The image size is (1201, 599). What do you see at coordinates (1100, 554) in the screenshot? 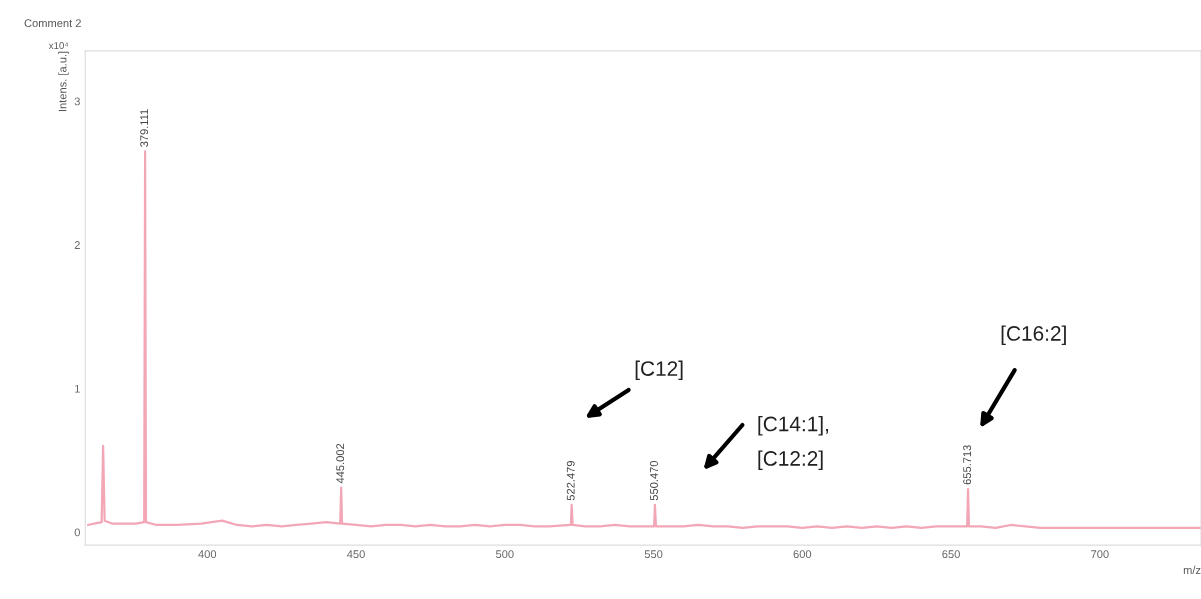
I see `x-tick-label: 700` at bounding box center [1100, 554].